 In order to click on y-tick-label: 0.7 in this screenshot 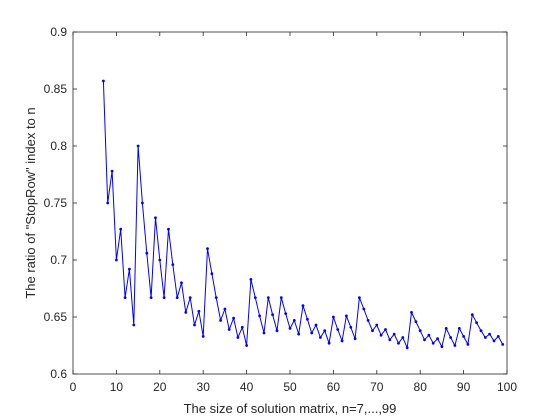, I will do `click(58, 260)`.